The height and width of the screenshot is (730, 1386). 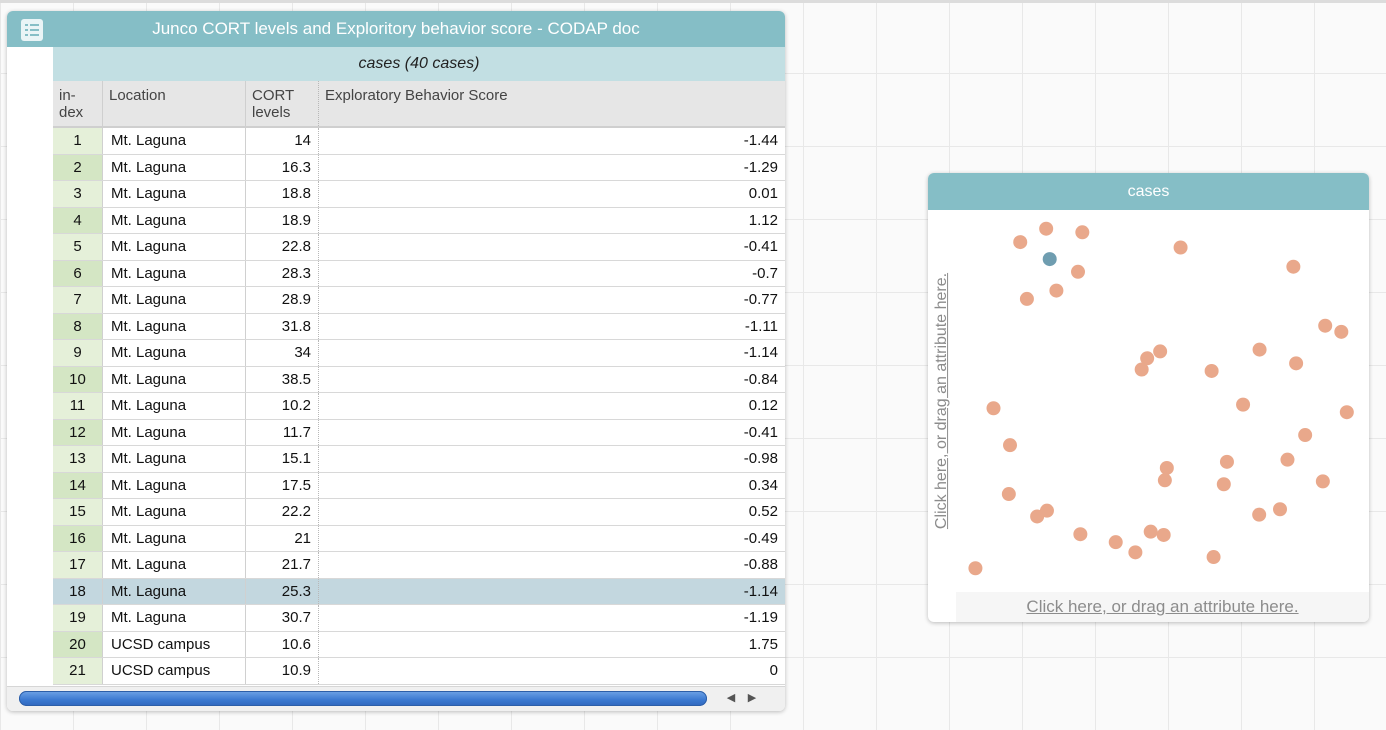 What do you see at coordinates (419, 406) in the screenshot?
I see `table-row: 11 Mt. Laguna 10.2 0.12` at bounding box center [419, 406].